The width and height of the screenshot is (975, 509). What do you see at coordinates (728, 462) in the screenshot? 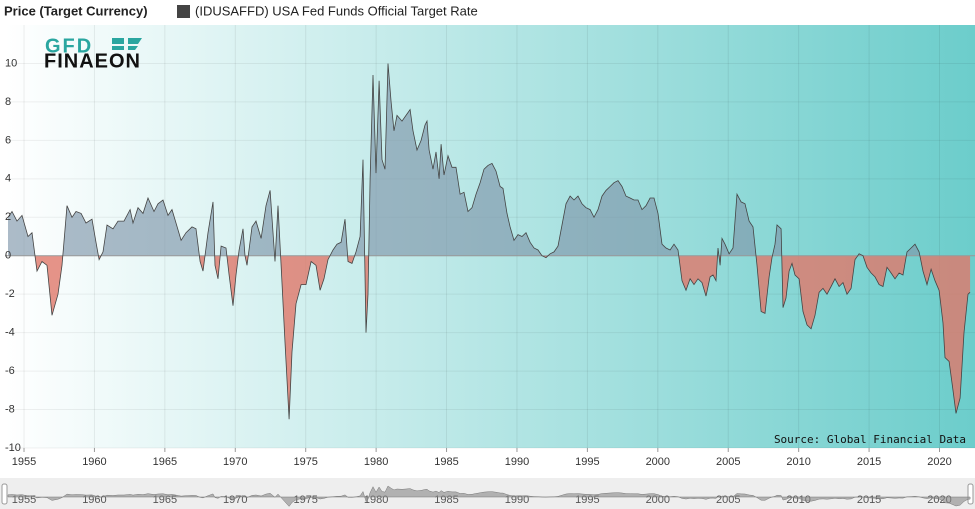
I see `x-tick-label: 2005` at bounding box center [728, 462].